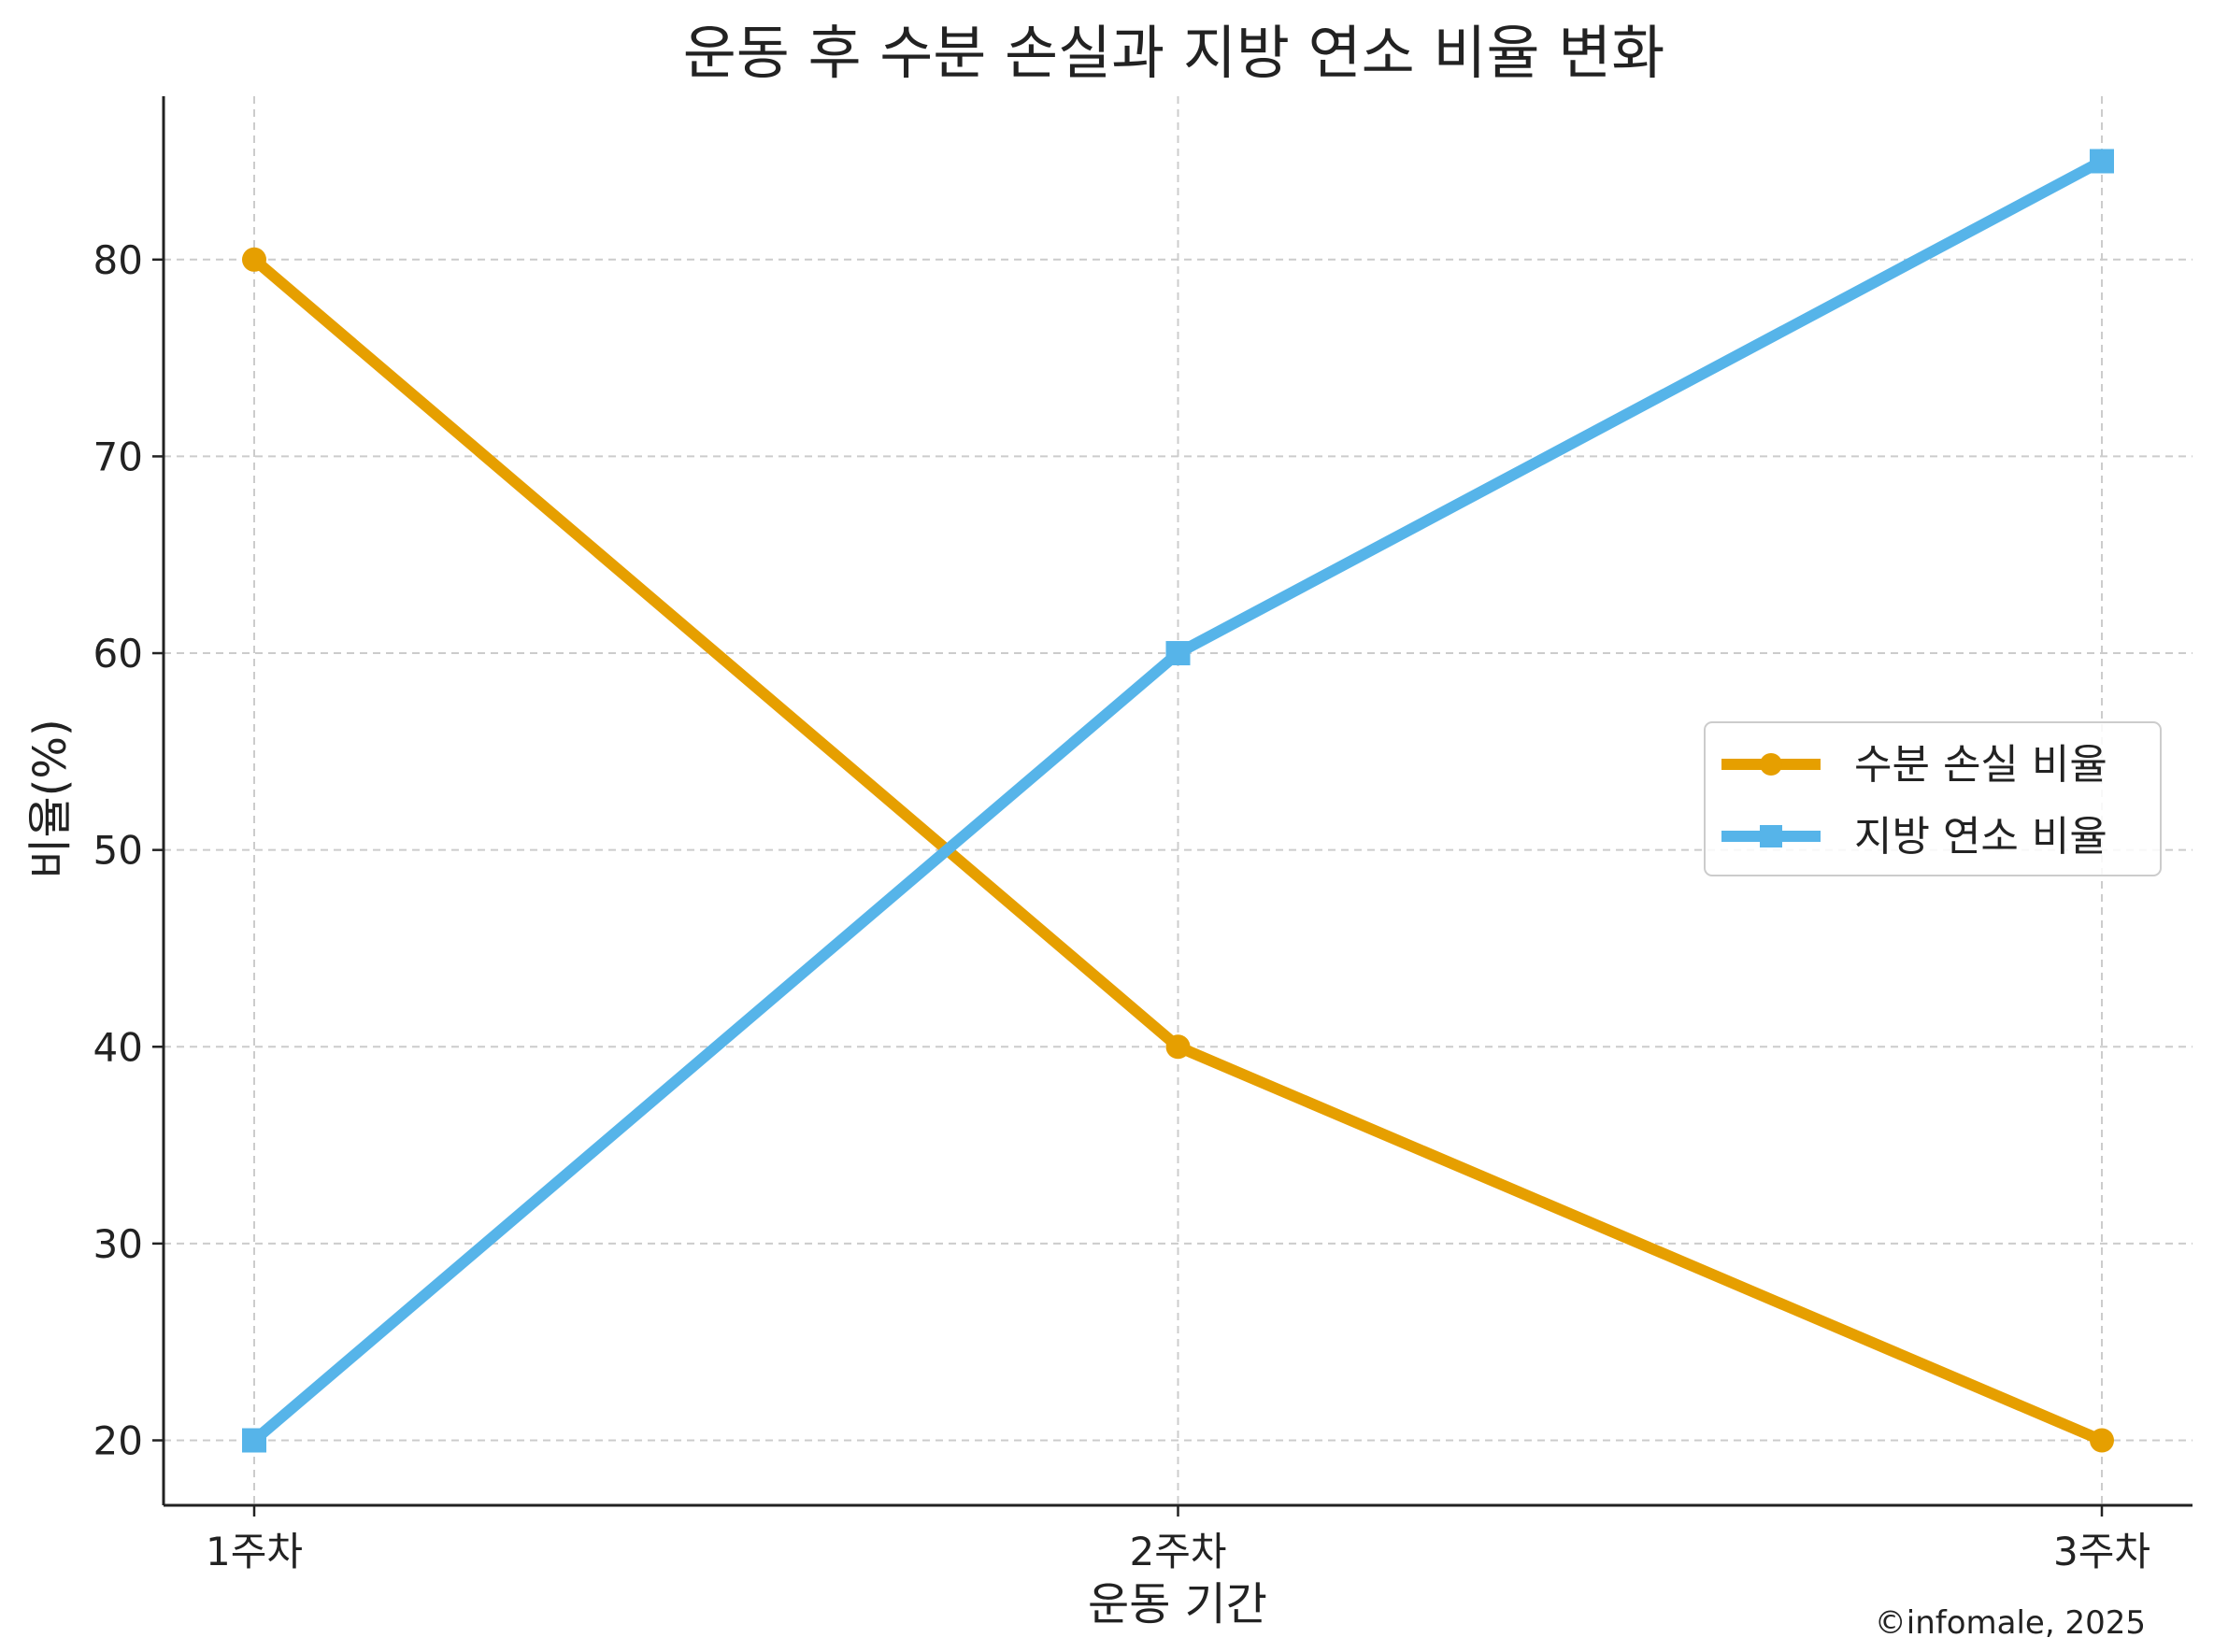  What do you see at coordinates (118, 1244) in the screenshot?
I see `y-tick-label-30: 30` at bounding box center [118, 1244].